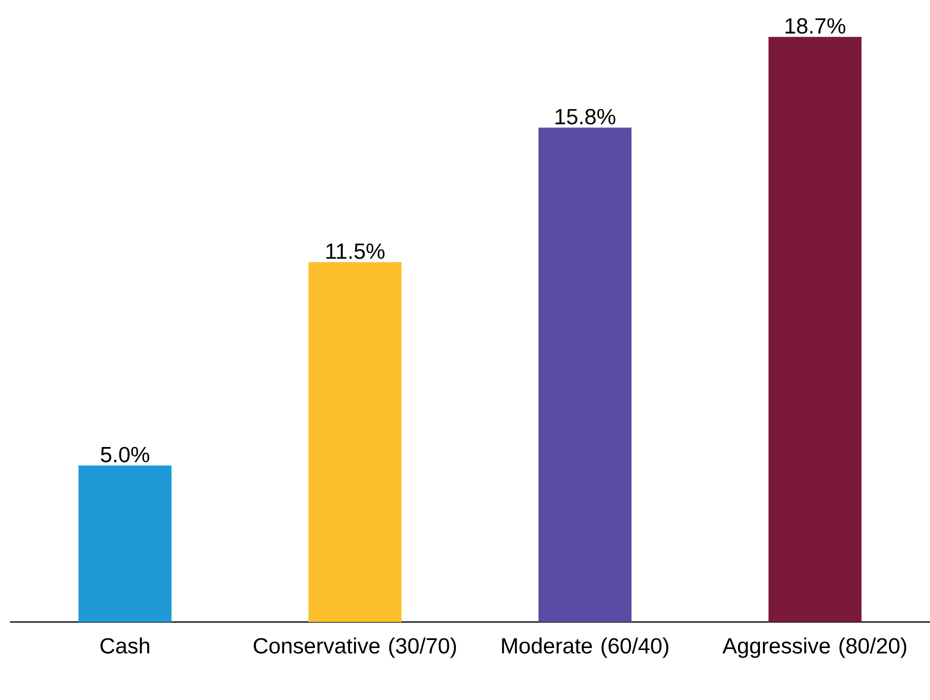 Image resolution: width=930 pixels, height=700 pixels. What do you see at coordinates (814, 647) in the screenshot?
I see `x-tick-label: Aggressive (80/20)` at bounding box center [814, 647].